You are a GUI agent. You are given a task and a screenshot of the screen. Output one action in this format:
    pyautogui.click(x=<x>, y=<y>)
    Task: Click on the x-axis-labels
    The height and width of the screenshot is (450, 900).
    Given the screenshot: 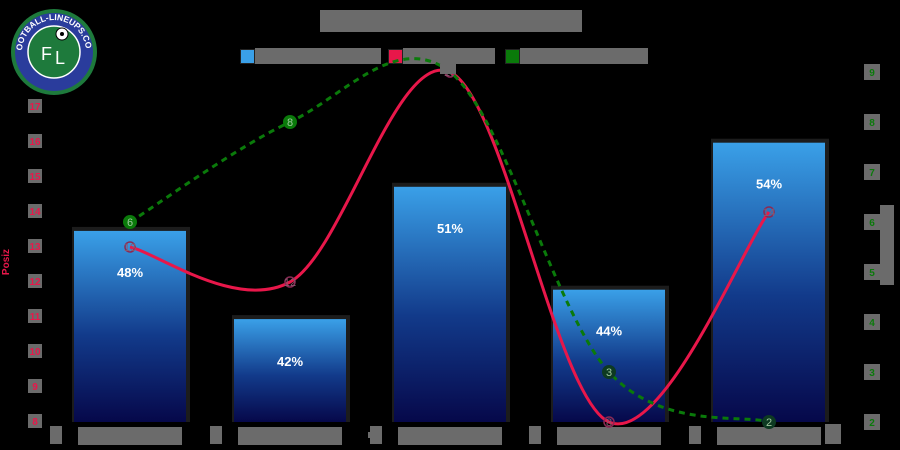 What is the action you would take?
    pyautogui.click(x=445, y=434)
    